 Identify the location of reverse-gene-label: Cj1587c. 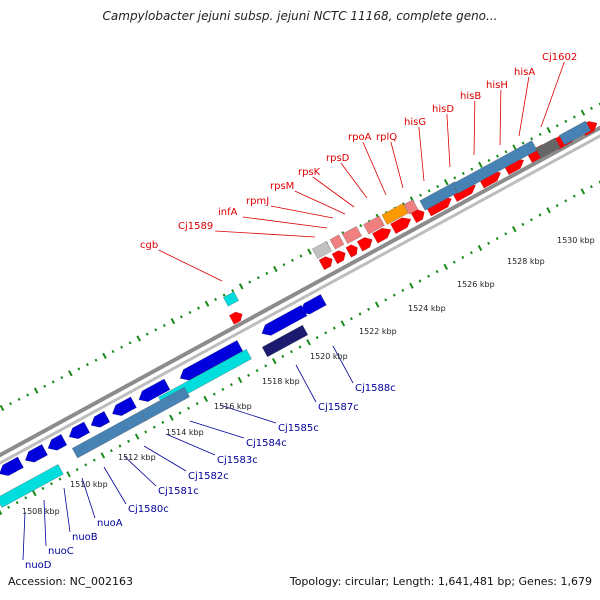
(338, 407).